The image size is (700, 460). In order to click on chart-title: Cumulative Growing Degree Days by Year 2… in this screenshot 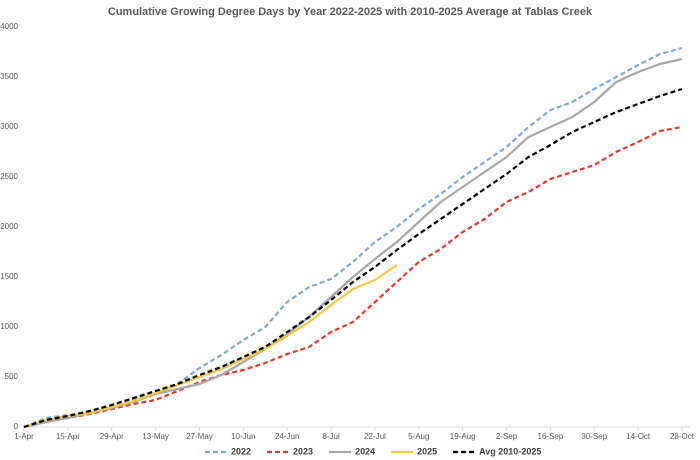, I will do `click(350, 12)`.